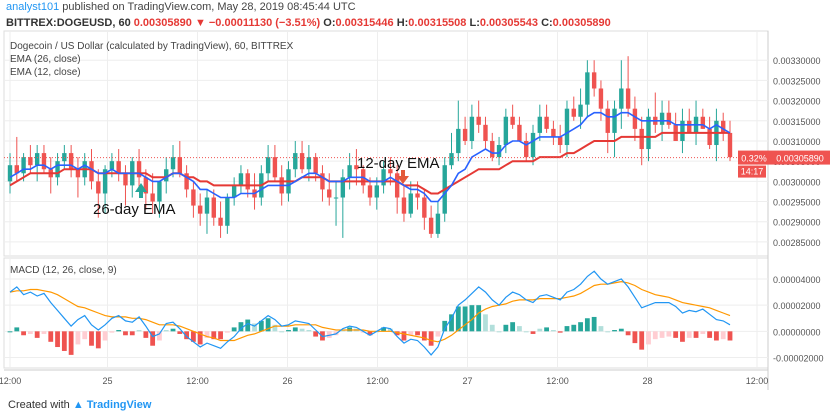 This screenshot has width=836, height=420. I want to click on tradingview-link: TradingView, so click(119, 405).